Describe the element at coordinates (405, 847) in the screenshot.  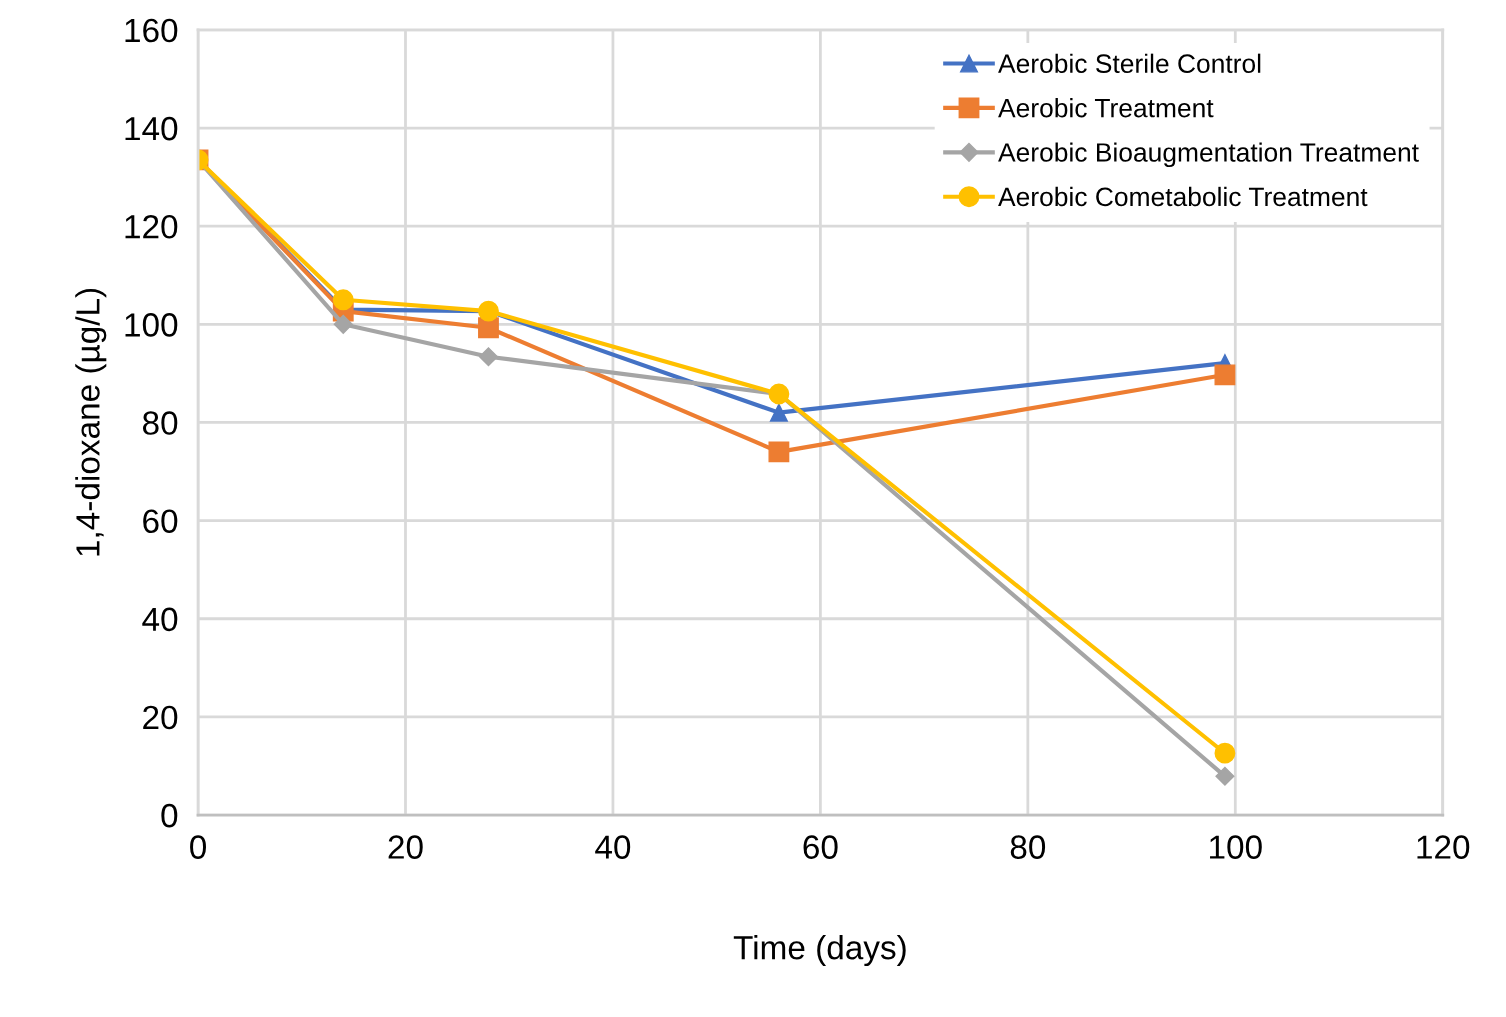
I see `x-tick-label: 20` at that location.